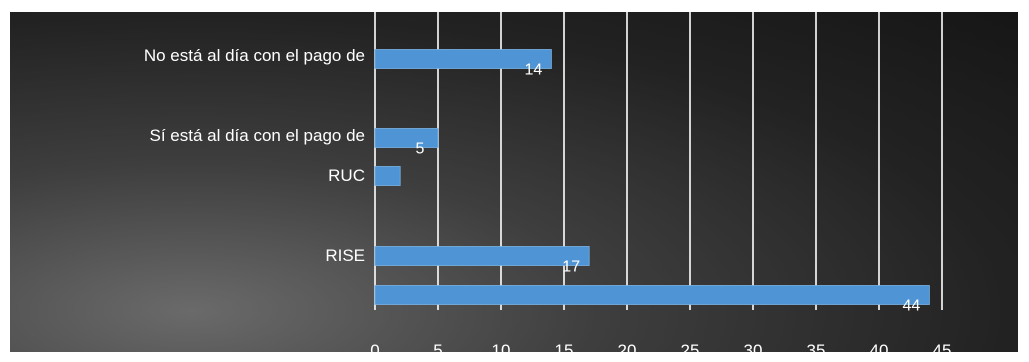 The height and width of the screenshot is (362, 1029). What do you see at coordinates (345, 255) in the screenshot?
I see `category-label-3: RISE` at bounding box center [345, 255].